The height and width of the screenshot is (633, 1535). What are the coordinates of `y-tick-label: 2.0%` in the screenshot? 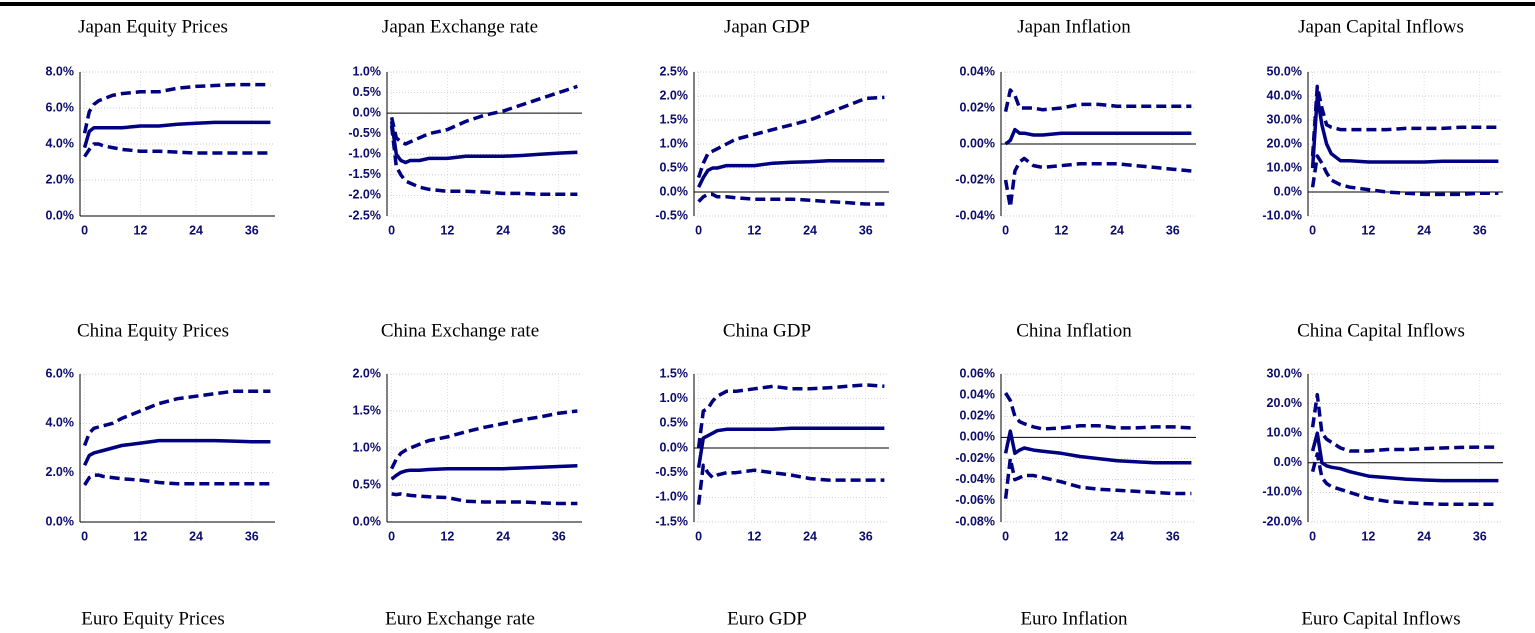 It's located at (367, 373).